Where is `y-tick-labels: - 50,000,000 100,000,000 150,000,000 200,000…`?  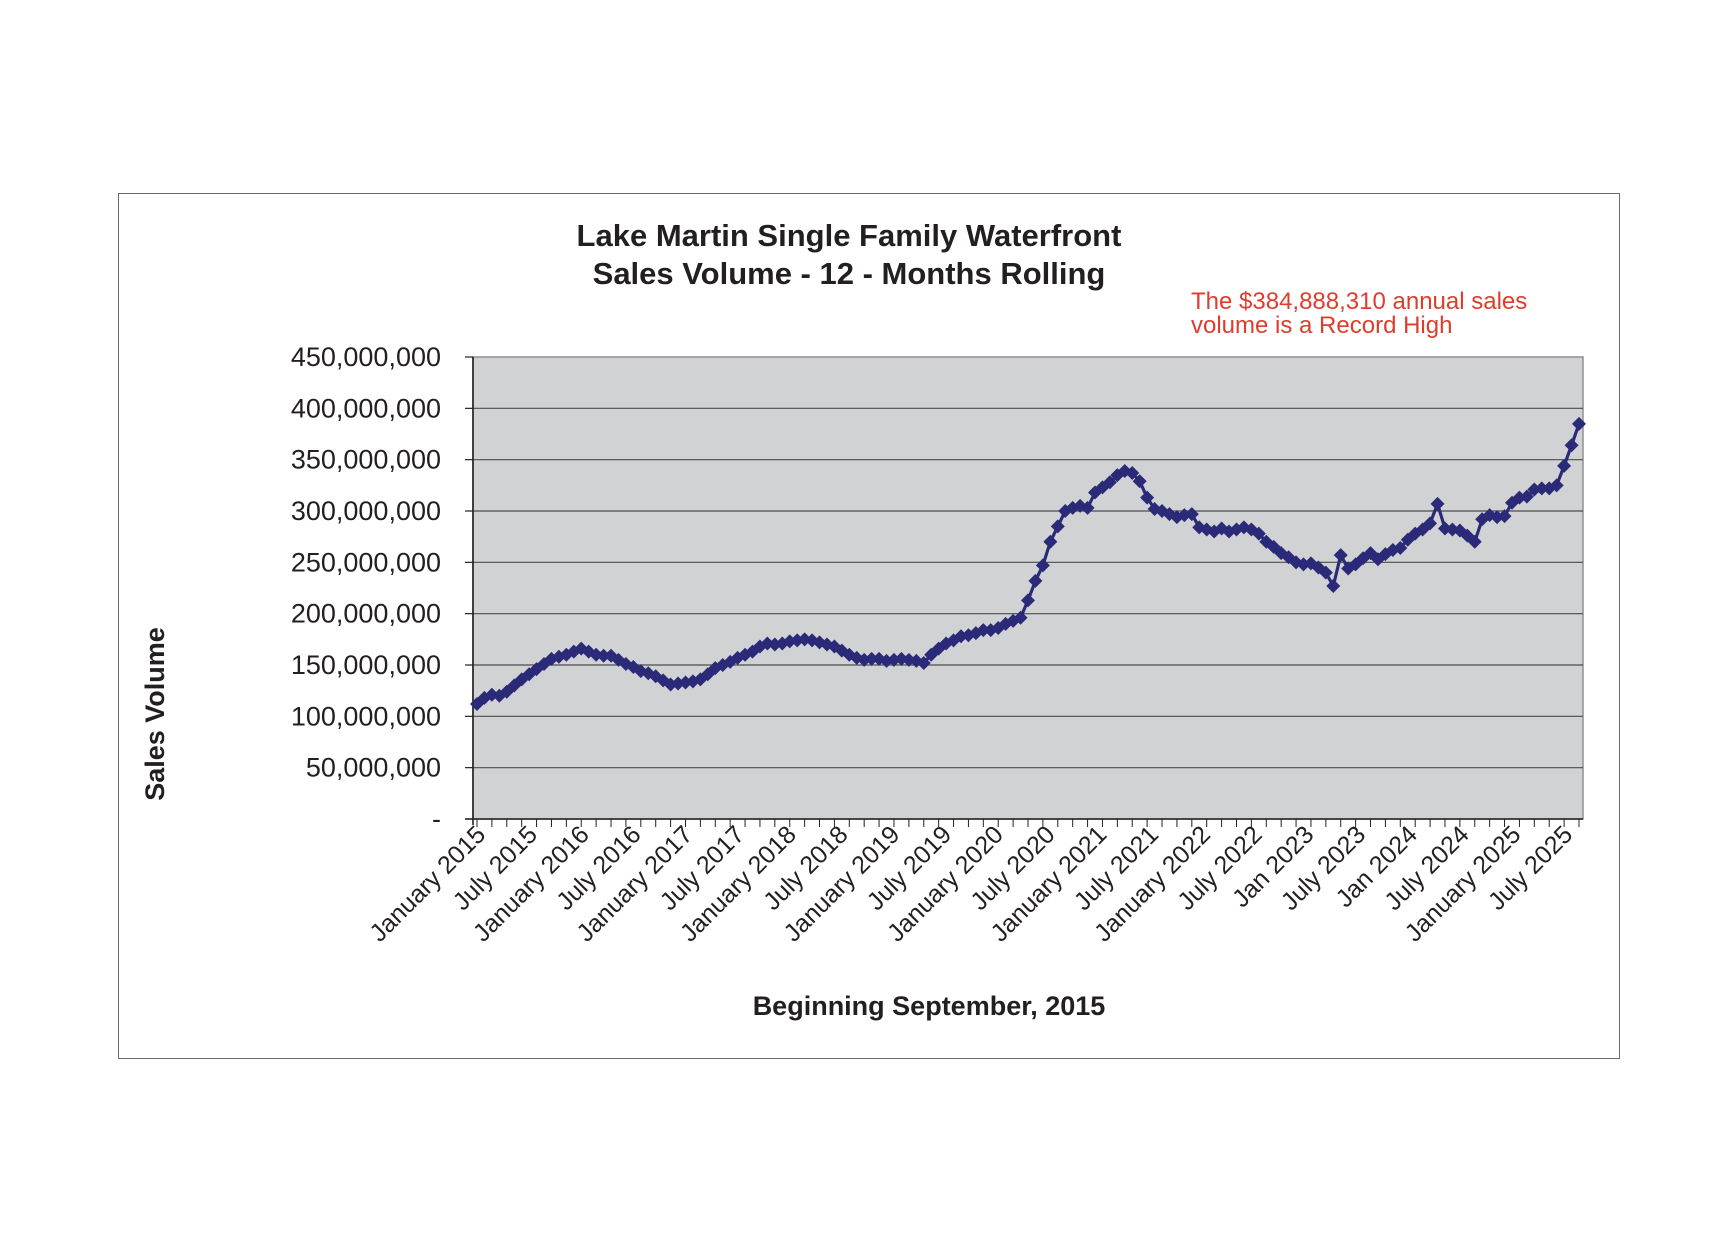 y-tick-labels: - 50,000,000 100,000,000 150,000,000 200,000… is located at coordinates (366, 588).